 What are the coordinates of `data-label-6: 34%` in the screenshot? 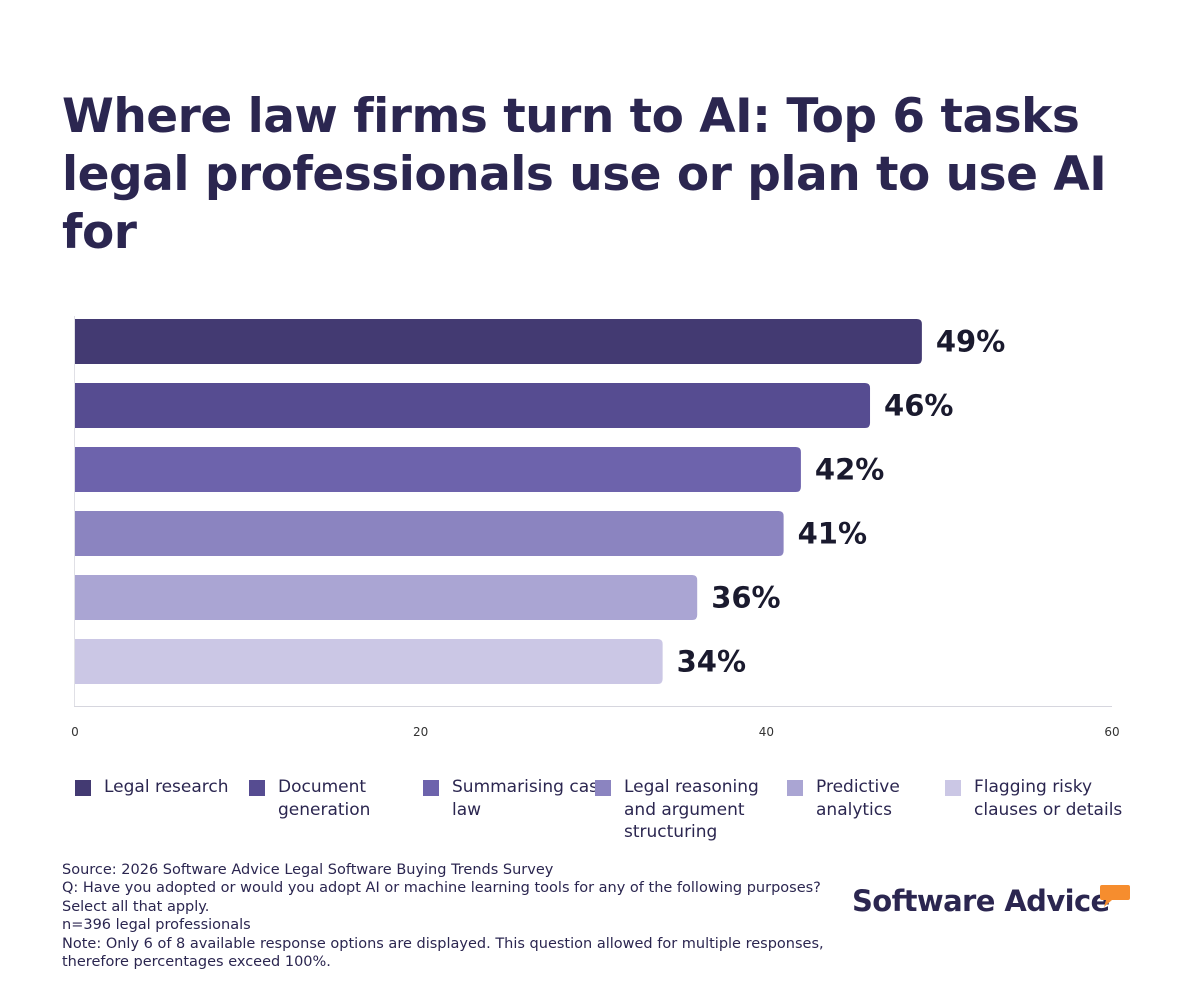 It's located at (711, 662).